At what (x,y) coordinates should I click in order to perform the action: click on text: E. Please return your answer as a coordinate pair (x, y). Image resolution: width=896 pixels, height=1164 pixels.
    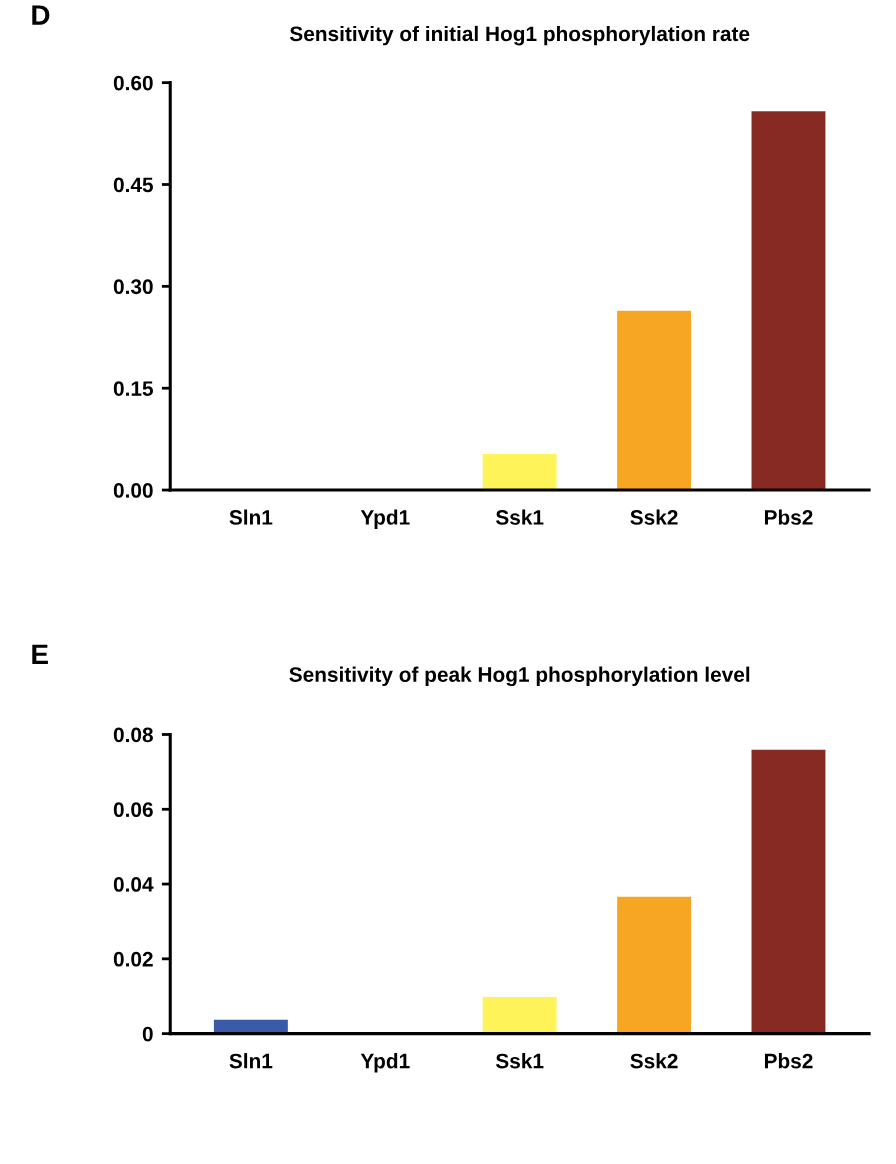
    Looking at the image, I should click on (40, 654).